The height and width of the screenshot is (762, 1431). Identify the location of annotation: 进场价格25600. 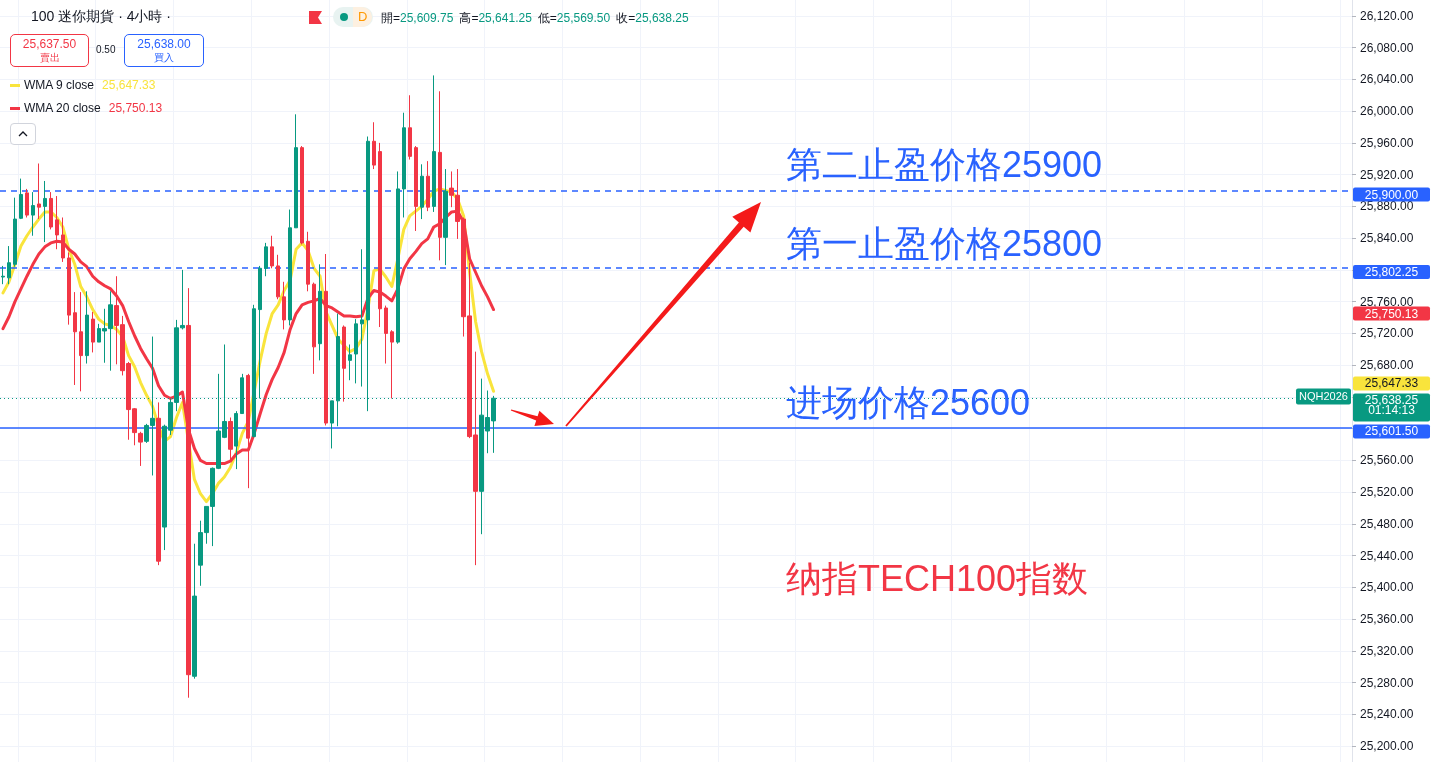
(908, 403).